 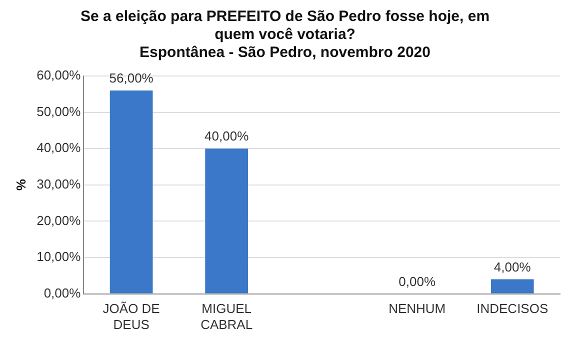 What do you see at coordinates (59, 256) in the screenshot?
I see `y-tick-label: 10,00%` at bounding box center [59, 256].